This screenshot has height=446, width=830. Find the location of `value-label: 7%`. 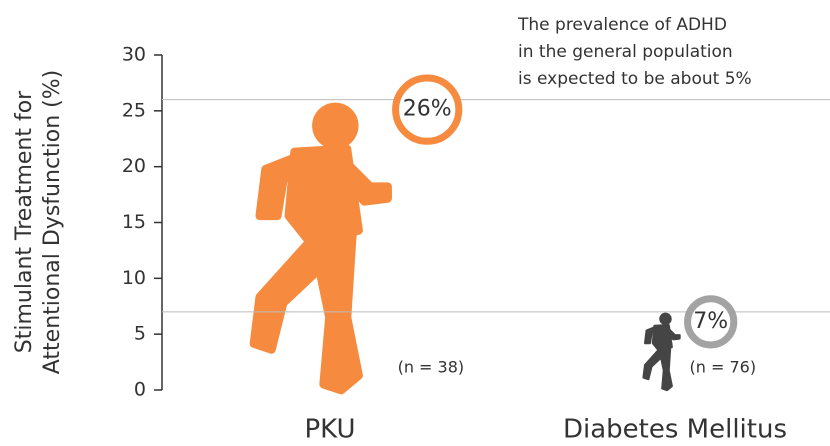

value-label: 7% is located at coordinates (710, 321).